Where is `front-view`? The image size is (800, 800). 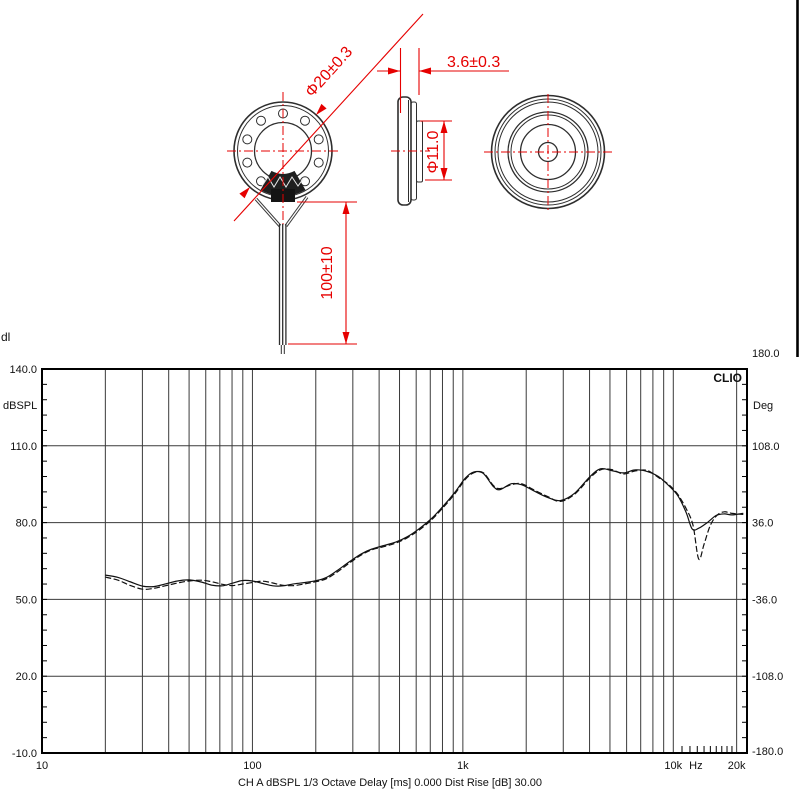 front-view is located at coordinates (284, 223).